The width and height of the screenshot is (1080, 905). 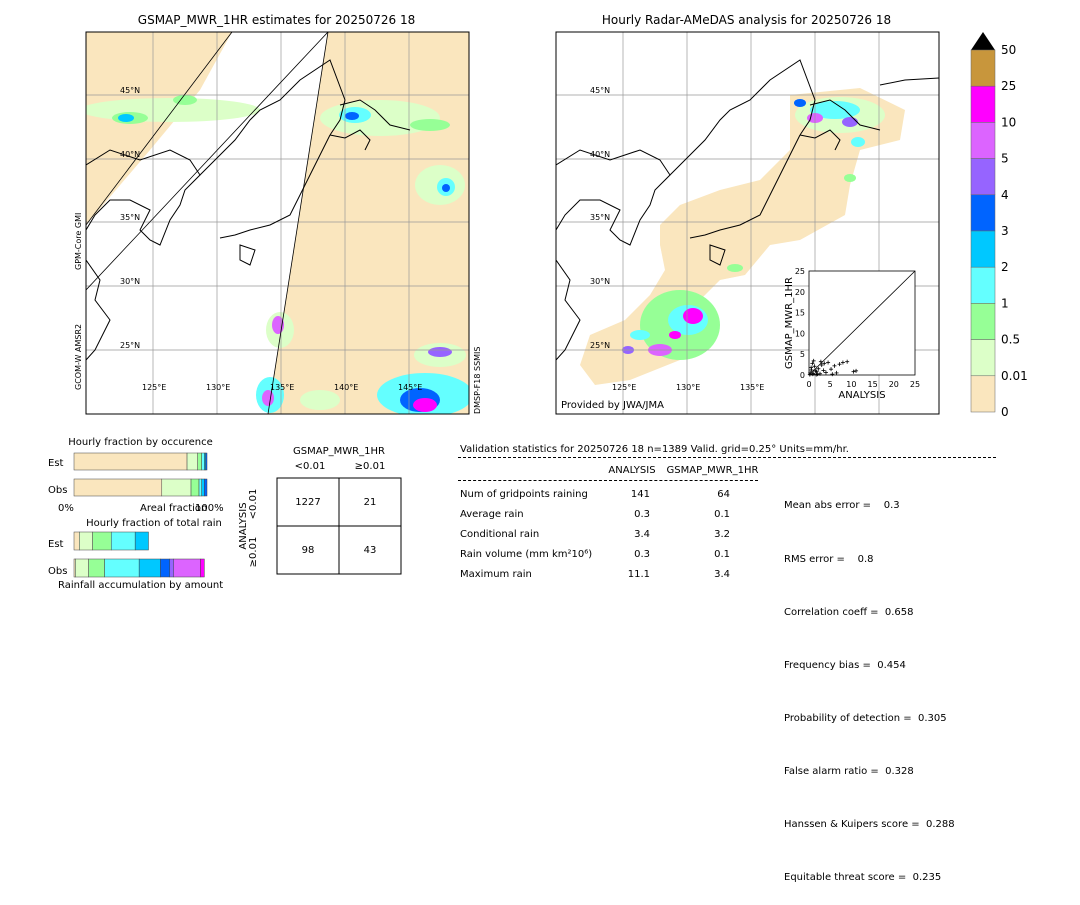 What do you see at coordinates (1010, 340) in the screenshot?
I see `colorbar-label: 0.5` at bounding box center [1010, 340].